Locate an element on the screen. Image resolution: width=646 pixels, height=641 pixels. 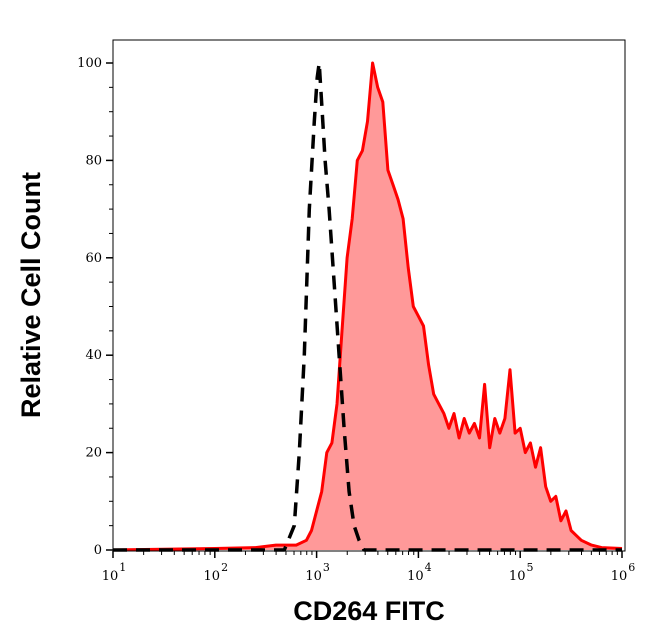
y-tick-label: 40 is located at coordinates (93, 355).